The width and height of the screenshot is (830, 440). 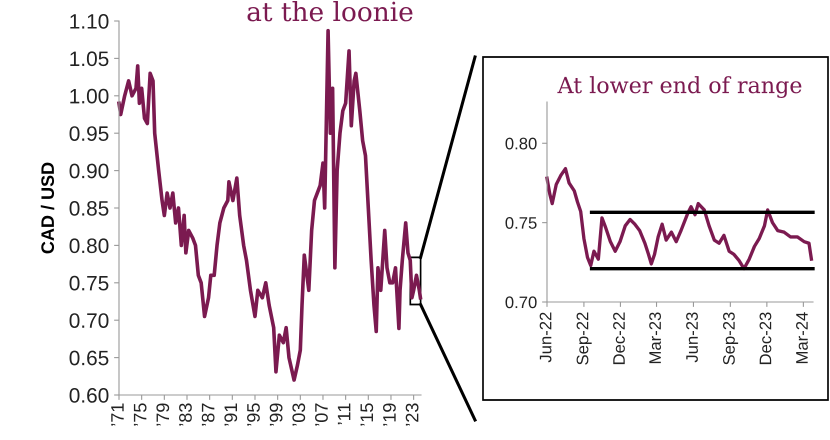 I want to click on x-tick-label: ’79, so click(x=163, y=414).